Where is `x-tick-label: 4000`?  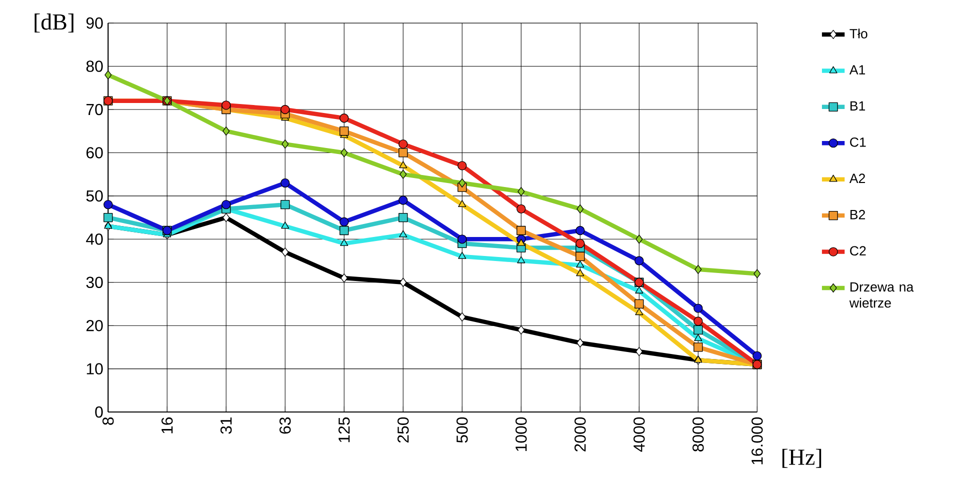 x-tick-label: 4000 is located at coordinates (639, 434).